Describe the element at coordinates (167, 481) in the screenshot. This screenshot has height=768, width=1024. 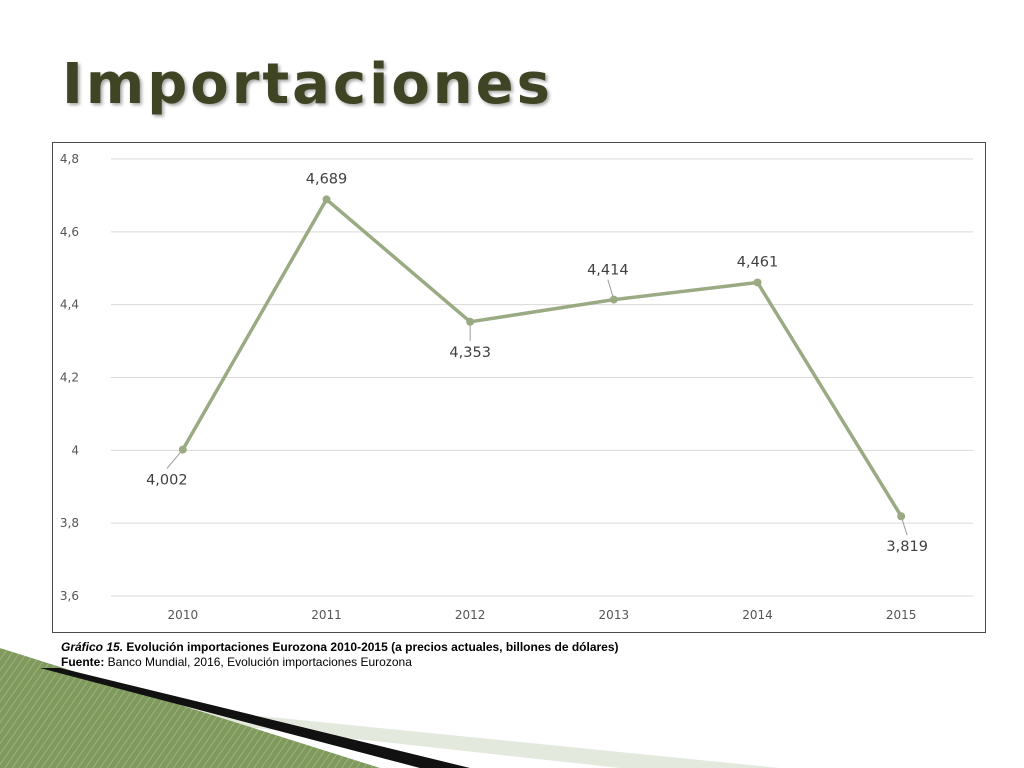
I see `data-label: 4,002` at that location.